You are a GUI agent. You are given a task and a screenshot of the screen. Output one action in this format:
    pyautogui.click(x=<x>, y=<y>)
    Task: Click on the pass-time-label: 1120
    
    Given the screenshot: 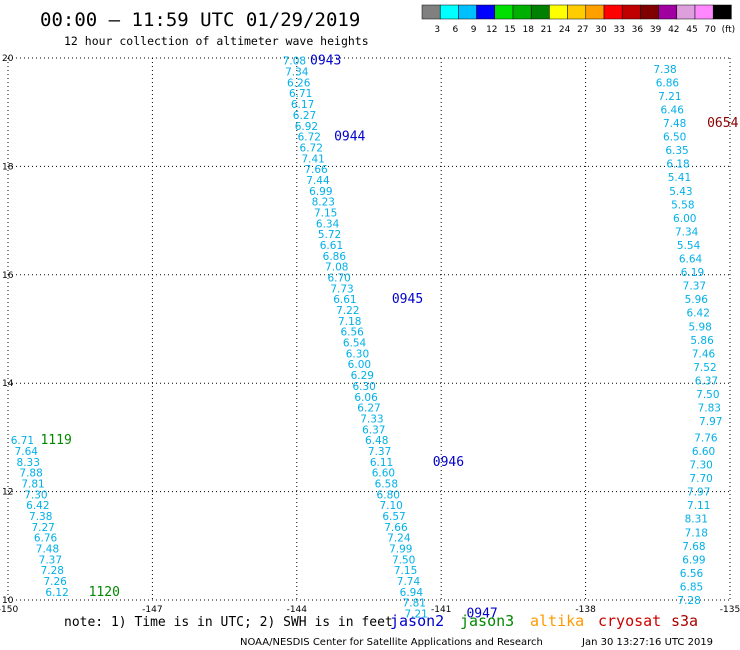 What is the action you would take?
    pyautogui.click(x=104, y=592)
    